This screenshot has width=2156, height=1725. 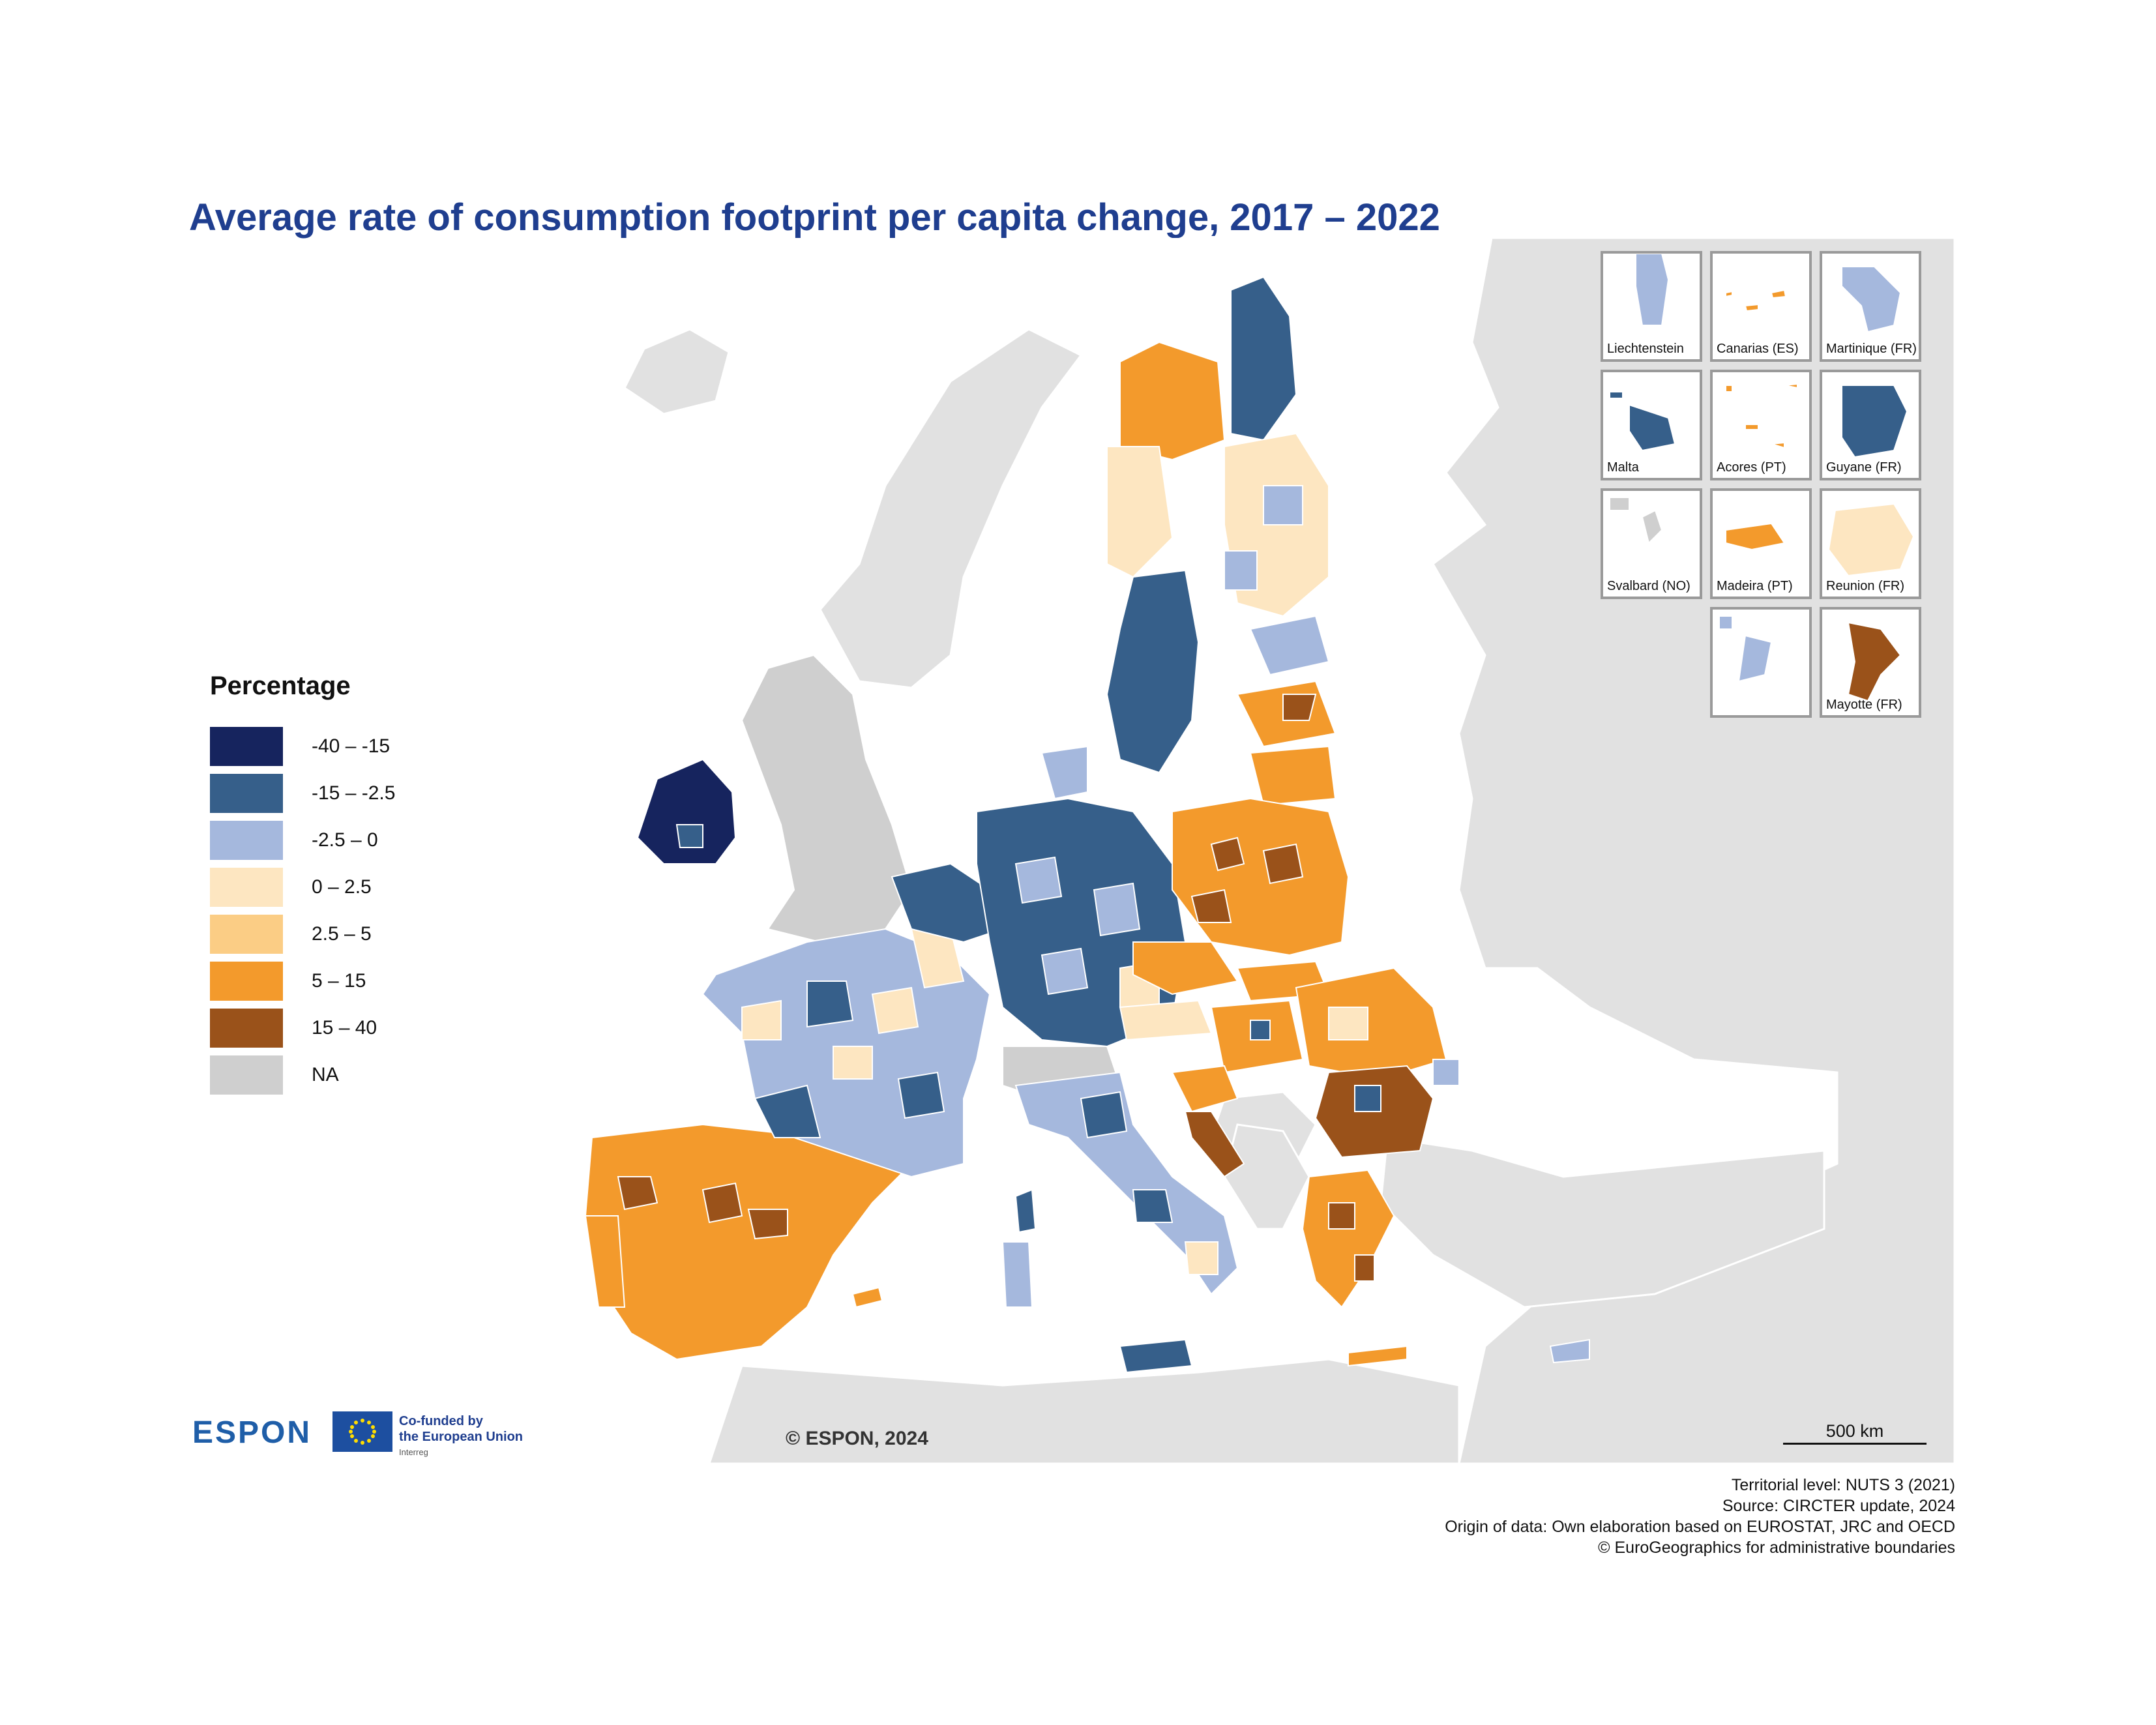 What do you see at coordinates (1855, 1444) in the screenshot?
I see `scale-line` at bounding box center [1855, 1444].